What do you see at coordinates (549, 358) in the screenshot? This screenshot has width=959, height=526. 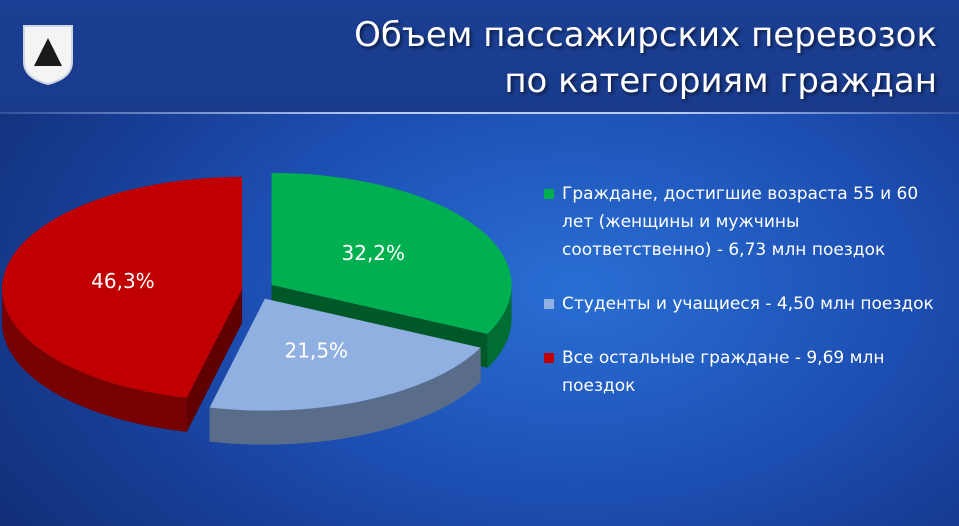 I see `legend-swatch-red` at bounding box center [549, 358].